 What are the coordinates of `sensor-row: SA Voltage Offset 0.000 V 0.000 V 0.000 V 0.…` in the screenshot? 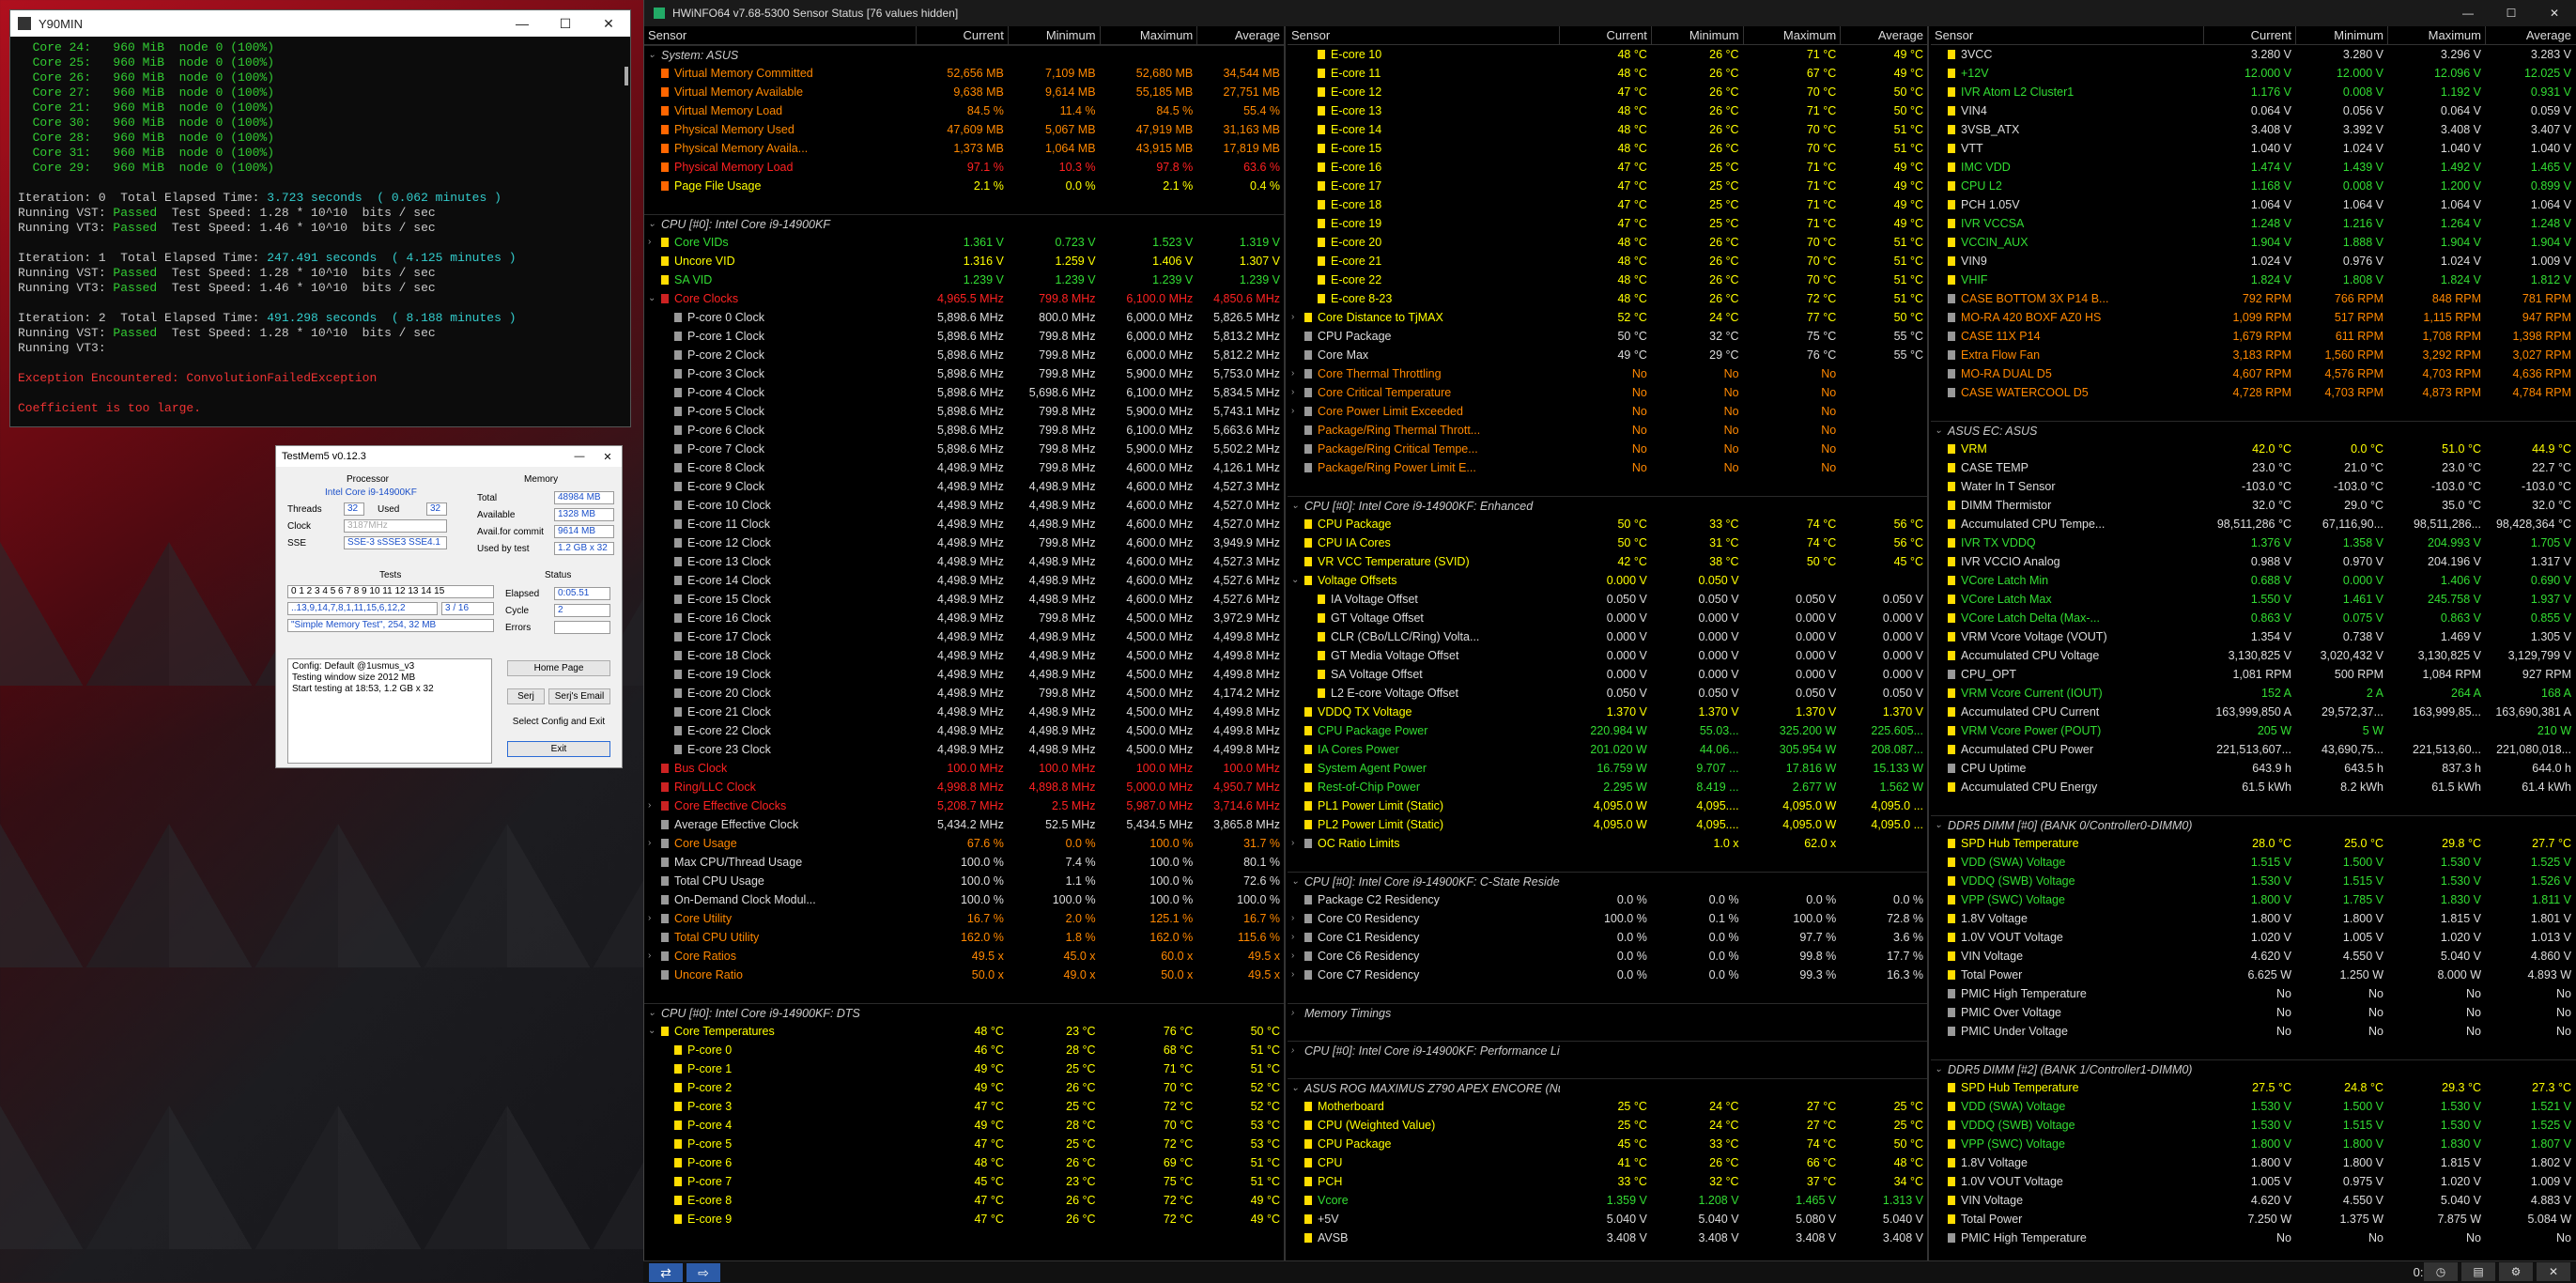 It's located at (1607, 674).